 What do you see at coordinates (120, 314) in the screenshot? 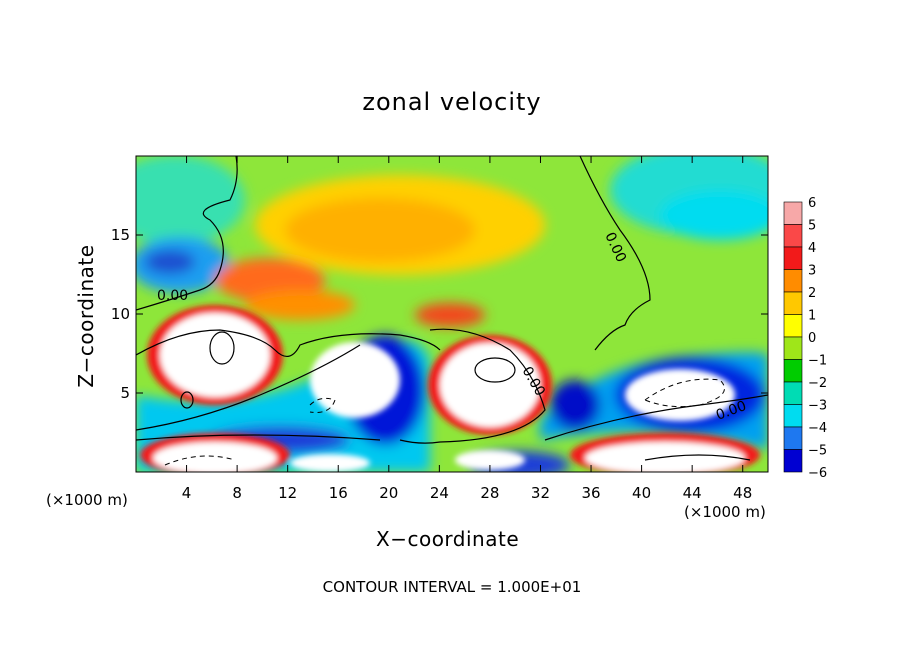
I see `y-tick-label: 10` at bounding box center [120, 314].